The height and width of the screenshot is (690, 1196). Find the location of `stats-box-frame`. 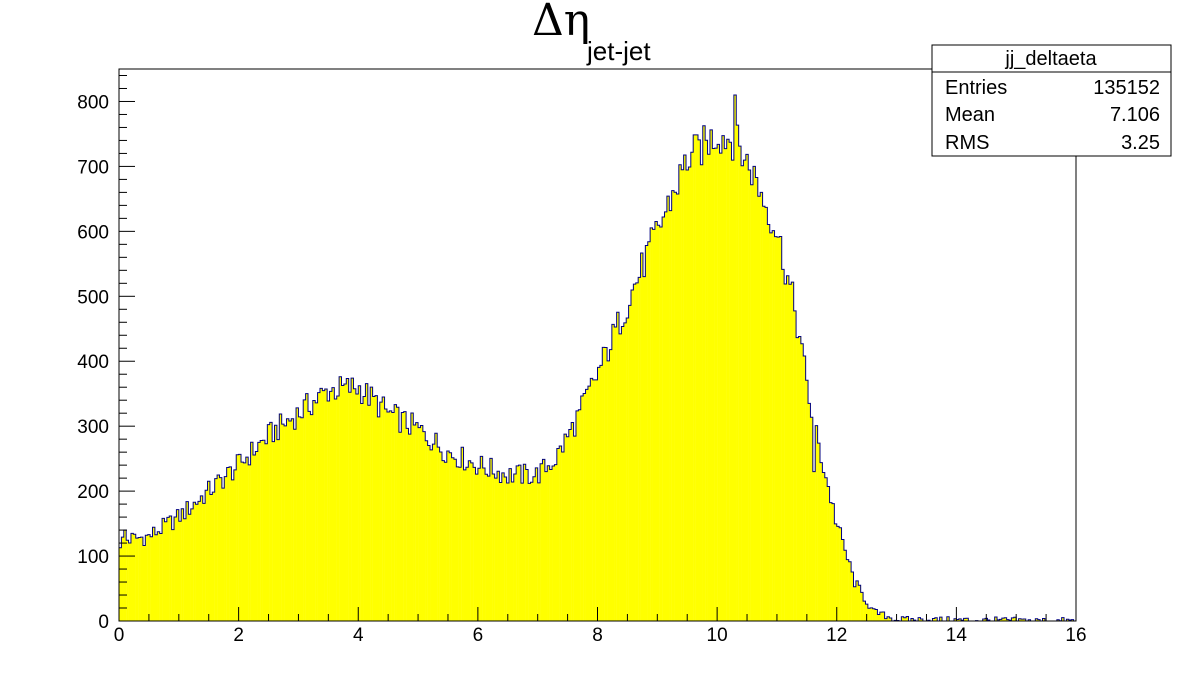

stats-box-frame is located at coordinates (1051, 100).